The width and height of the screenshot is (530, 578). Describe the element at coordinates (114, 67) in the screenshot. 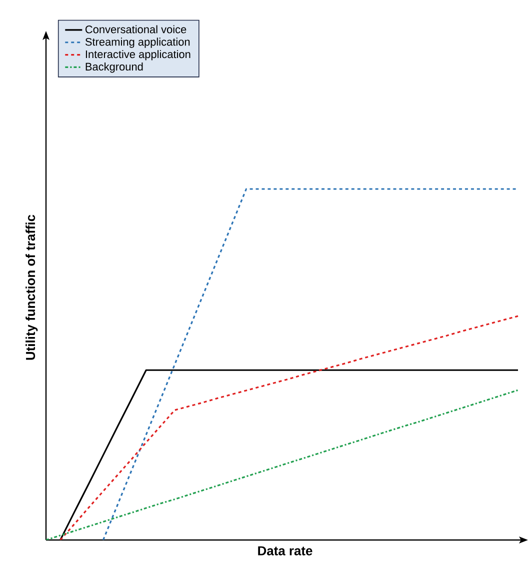

I see `legend-label: Background` at that location.